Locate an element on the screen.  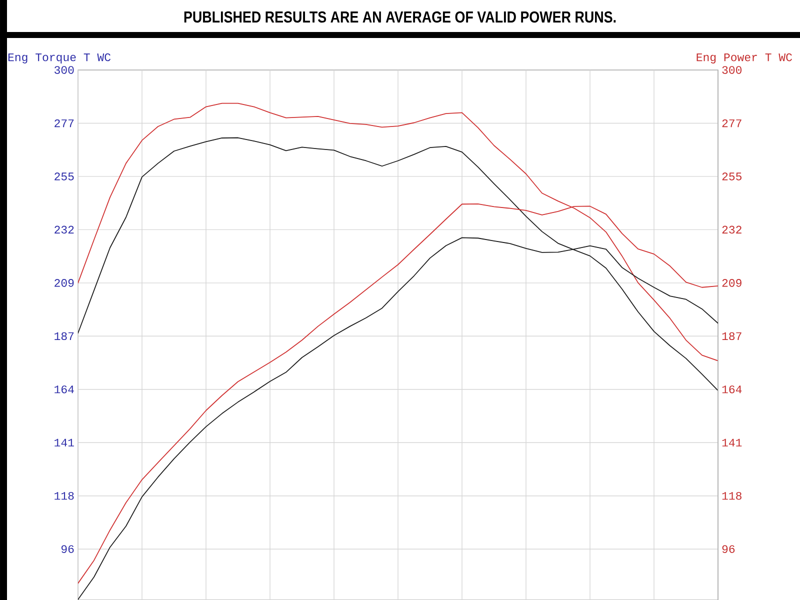
y2-tick-label: 300 is located at coordinates (732, 70).